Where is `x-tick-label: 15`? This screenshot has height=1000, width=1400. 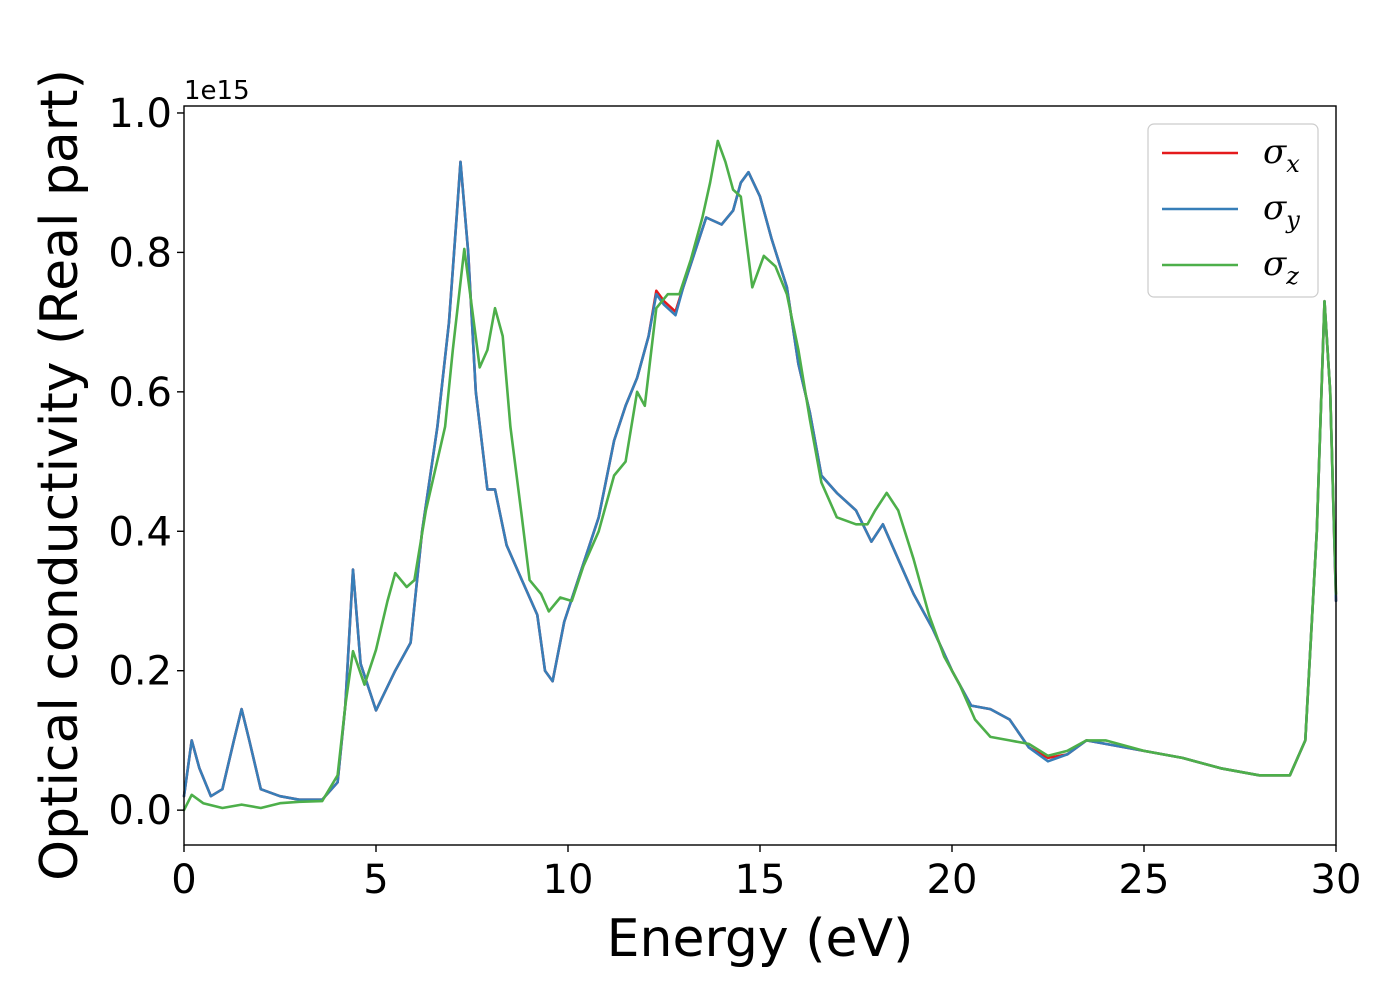 x-tick-label: 15 is located at coordinates (760, 880).